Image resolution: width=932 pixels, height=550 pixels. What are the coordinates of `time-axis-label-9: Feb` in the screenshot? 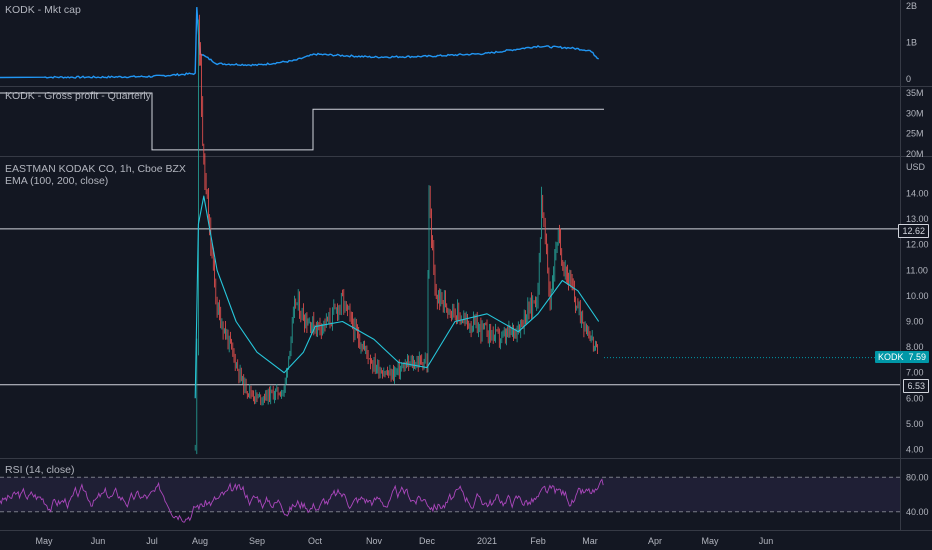 It's located at (538, 541).